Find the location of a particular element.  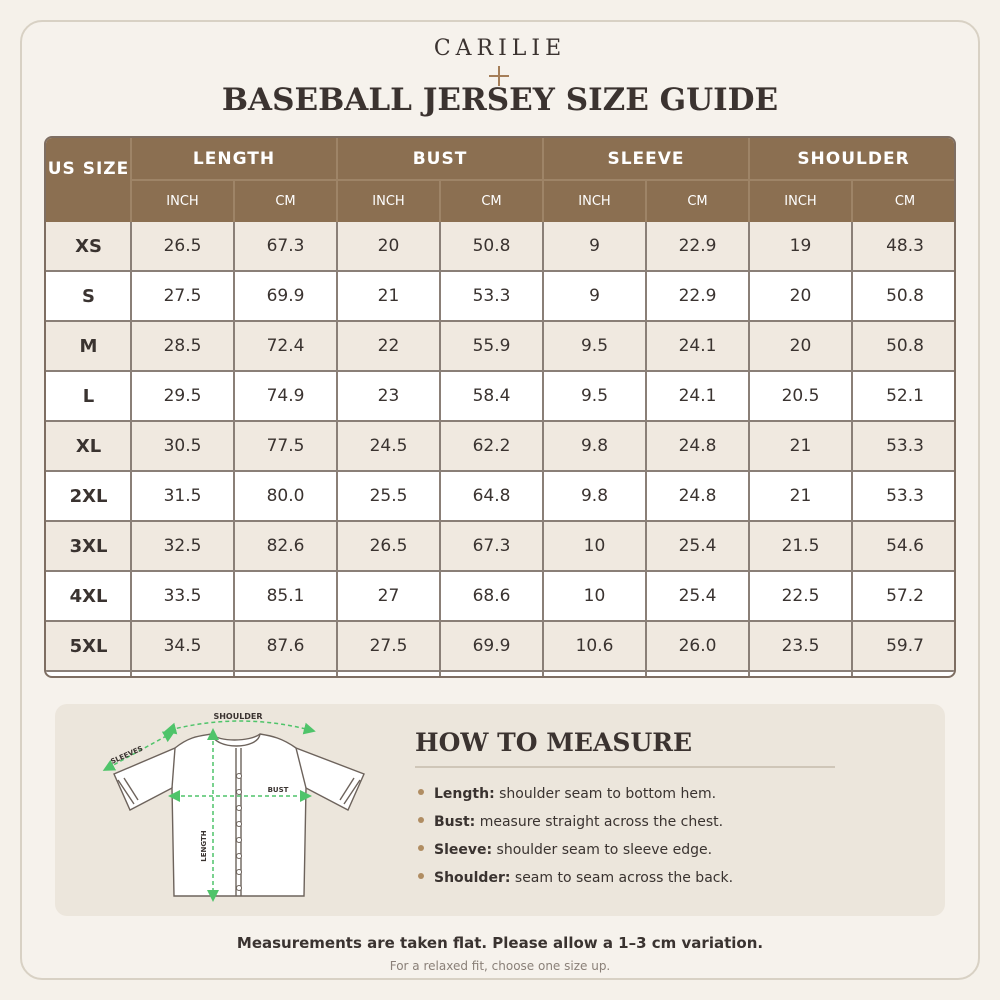

length-label: LENGTH is located at coordinates (204, 845).